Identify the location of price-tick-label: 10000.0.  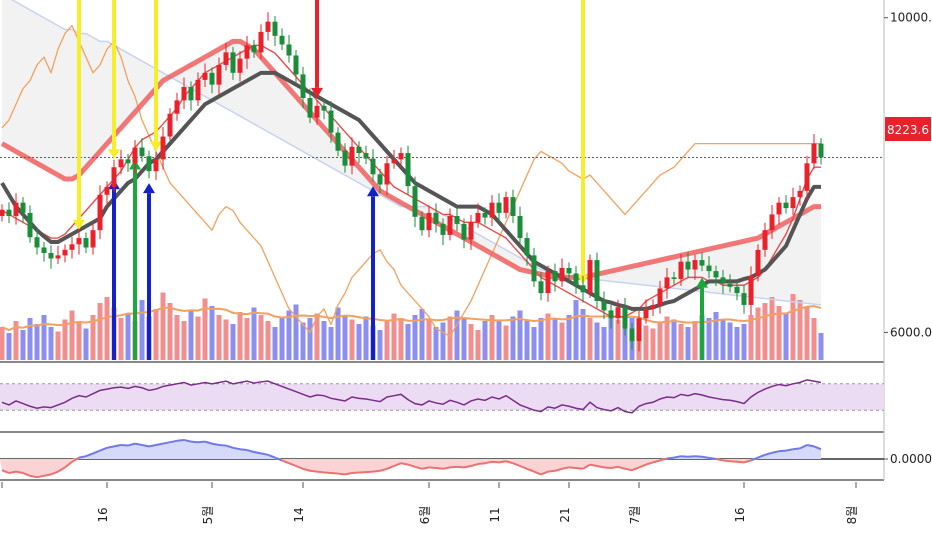
(911, 18).